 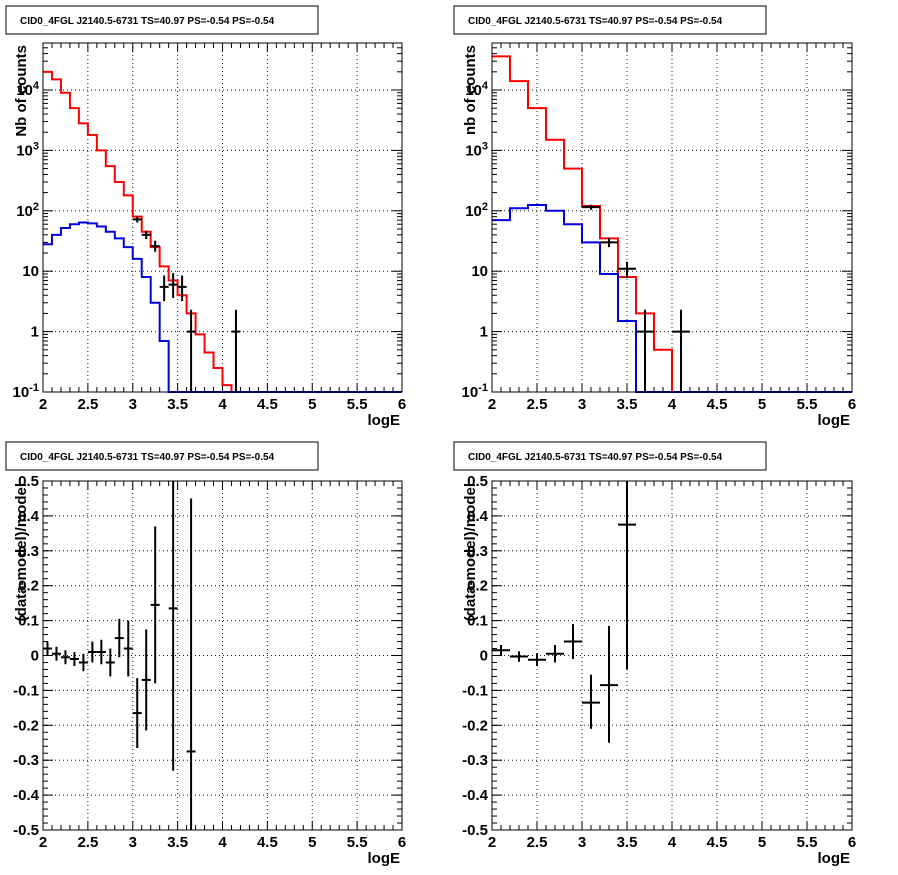 I want to click on y-axis-label: Nb of counts, so click(x=21, y=91).